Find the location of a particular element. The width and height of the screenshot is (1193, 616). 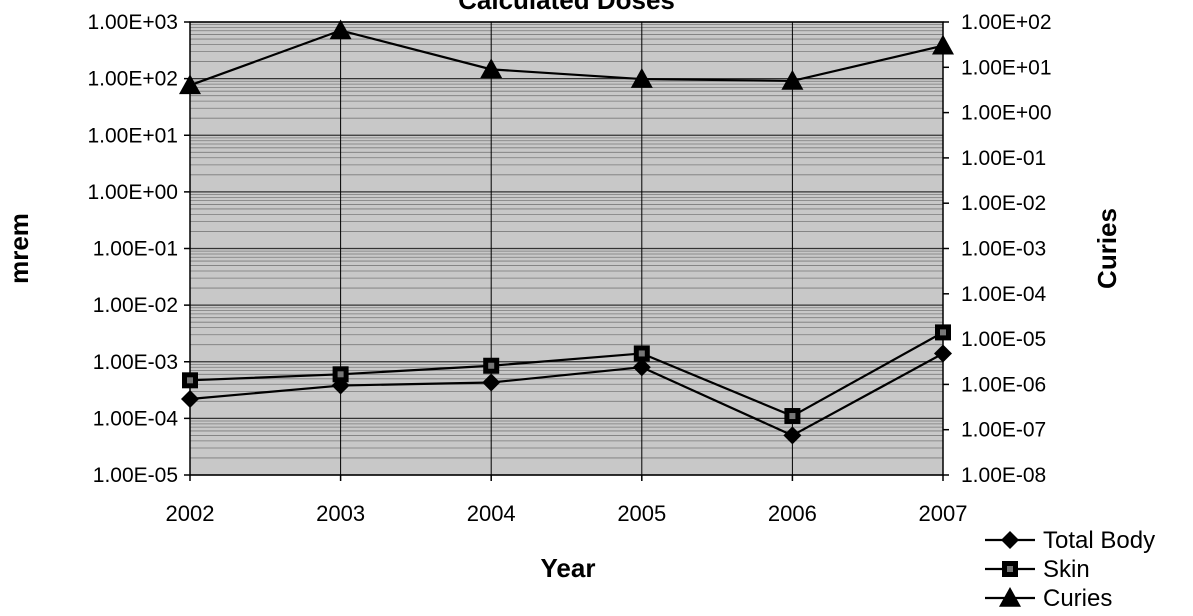

series-line-total-body is located at coordinates (566, 394).